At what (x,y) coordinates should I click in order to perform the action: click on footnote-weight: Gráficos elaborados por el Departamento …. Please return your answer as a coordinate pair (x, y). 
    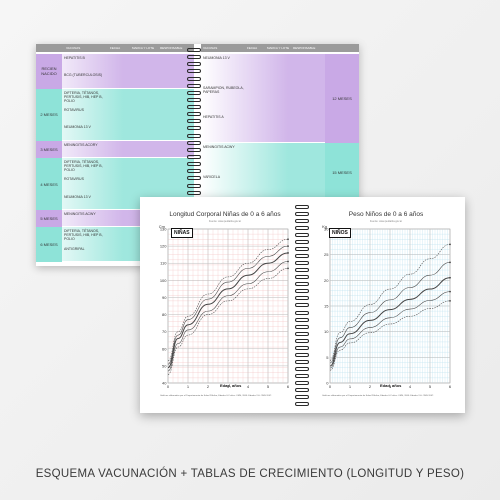
    Looking at the image, I should click on (378, 396).